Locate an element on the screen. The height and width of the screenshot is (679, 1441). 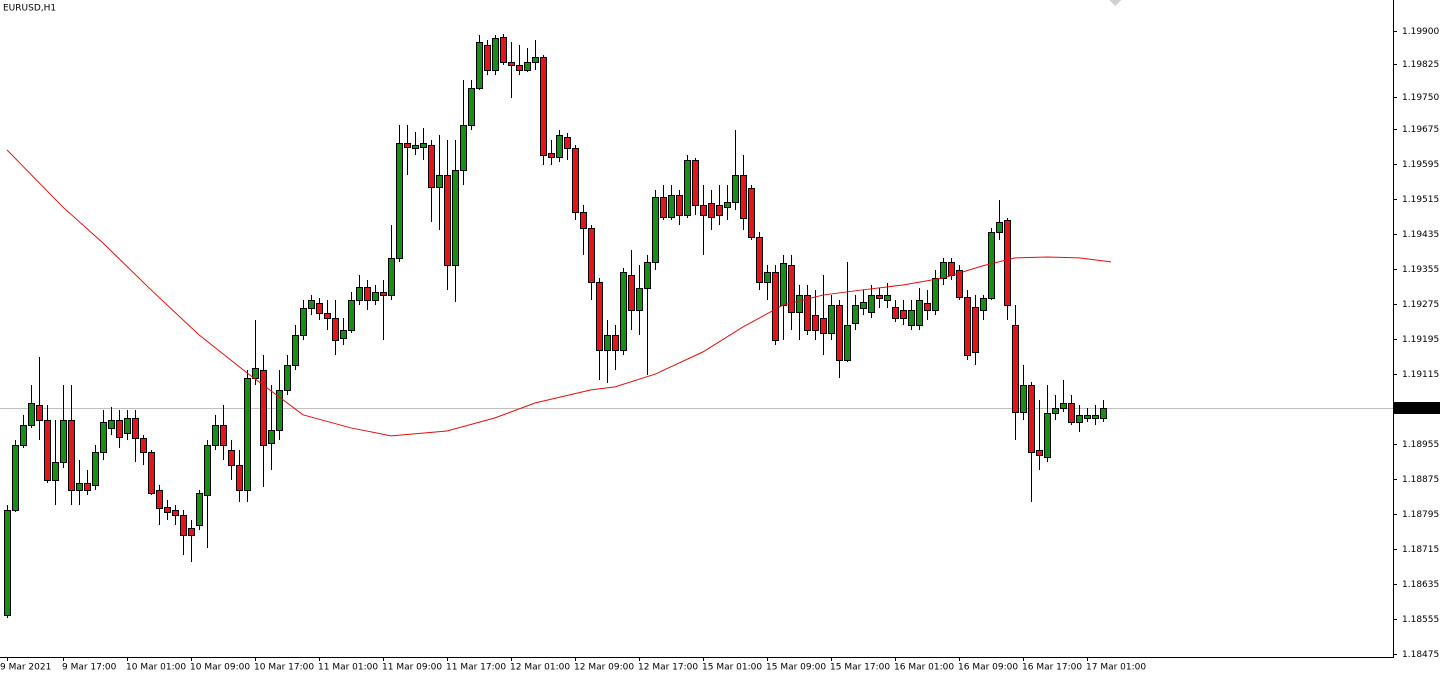
y-tick-label: 1.19115 is located at coordinates (1420, 375).